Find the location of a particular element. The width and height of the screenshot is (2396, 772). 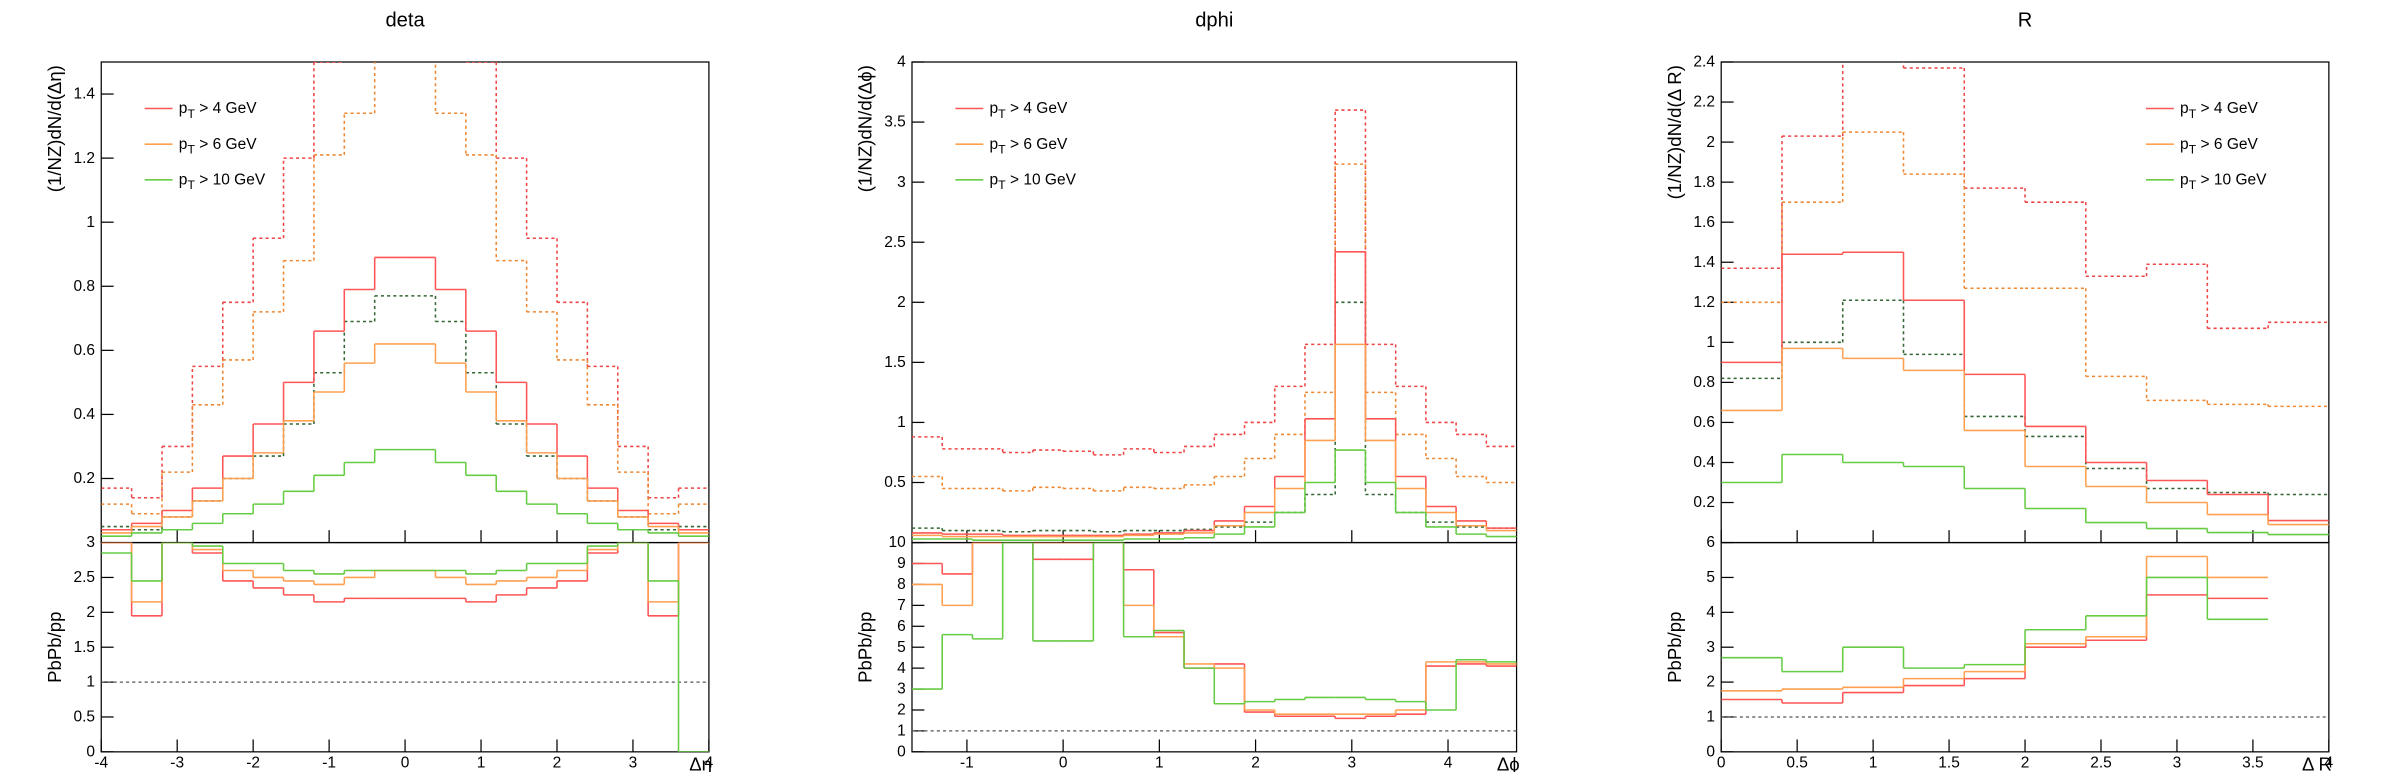

y-axis-title: (1/NZ)dN/d(Δ R) is located at coordinates (1674, 132).